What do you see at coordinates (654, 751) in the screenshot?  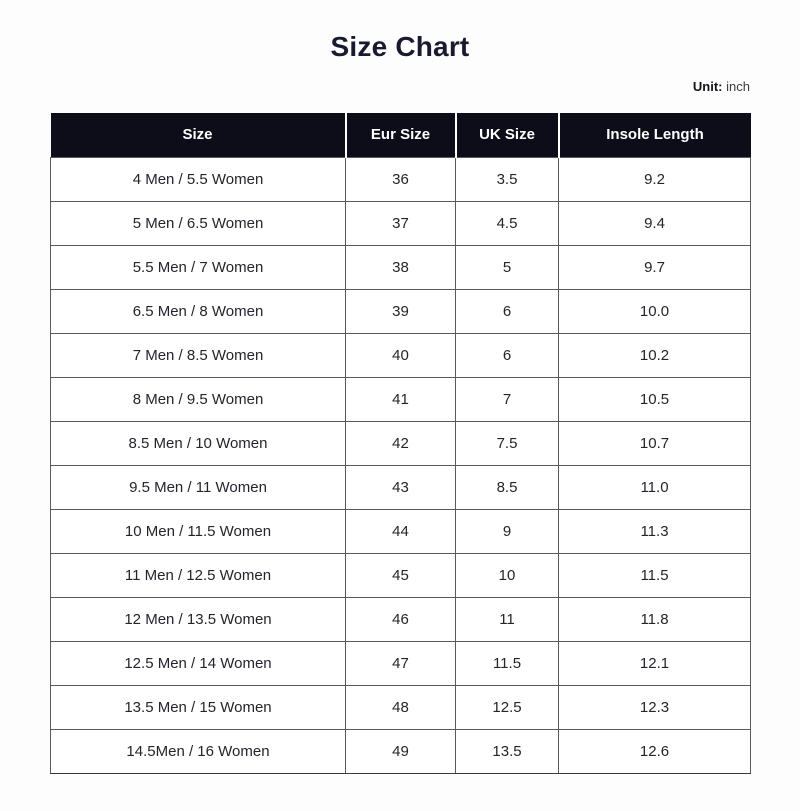 I see `cell-insole: 12.6` at bounding box center [654, 751].